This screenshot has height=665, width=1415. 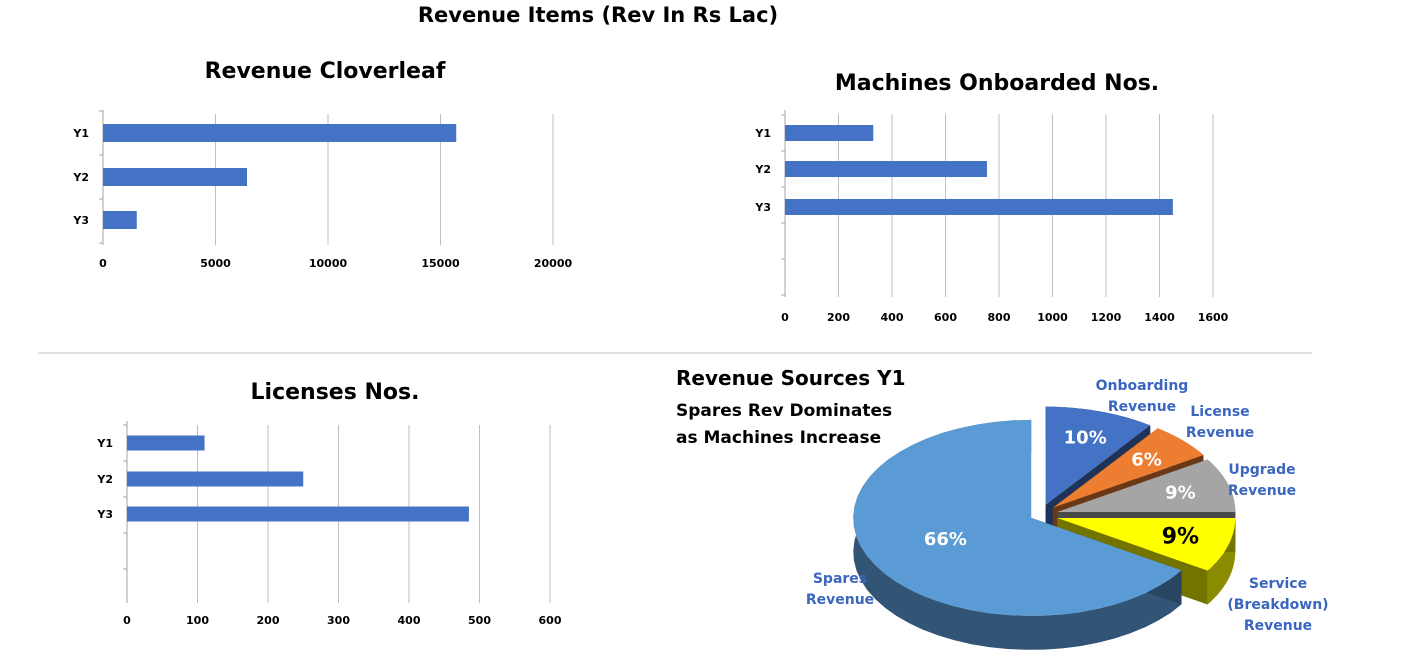 I want to click on slice-percent-label: 6%, so click(x=1146, y=459).